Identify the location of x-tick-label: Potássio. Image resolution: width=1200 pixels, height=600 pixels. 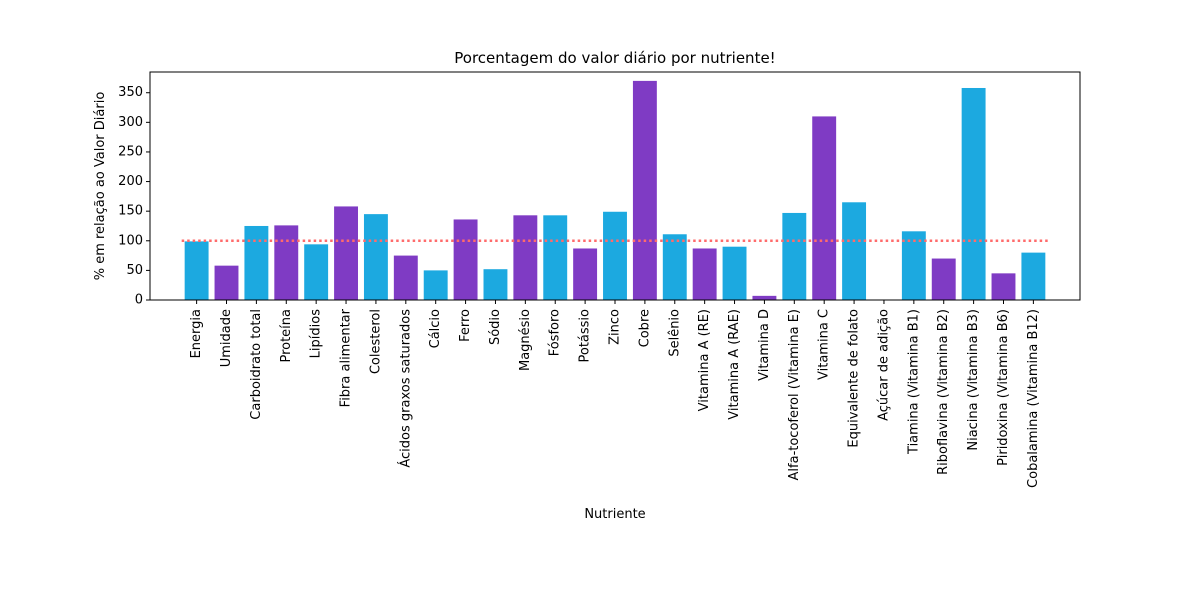
(585, 336).